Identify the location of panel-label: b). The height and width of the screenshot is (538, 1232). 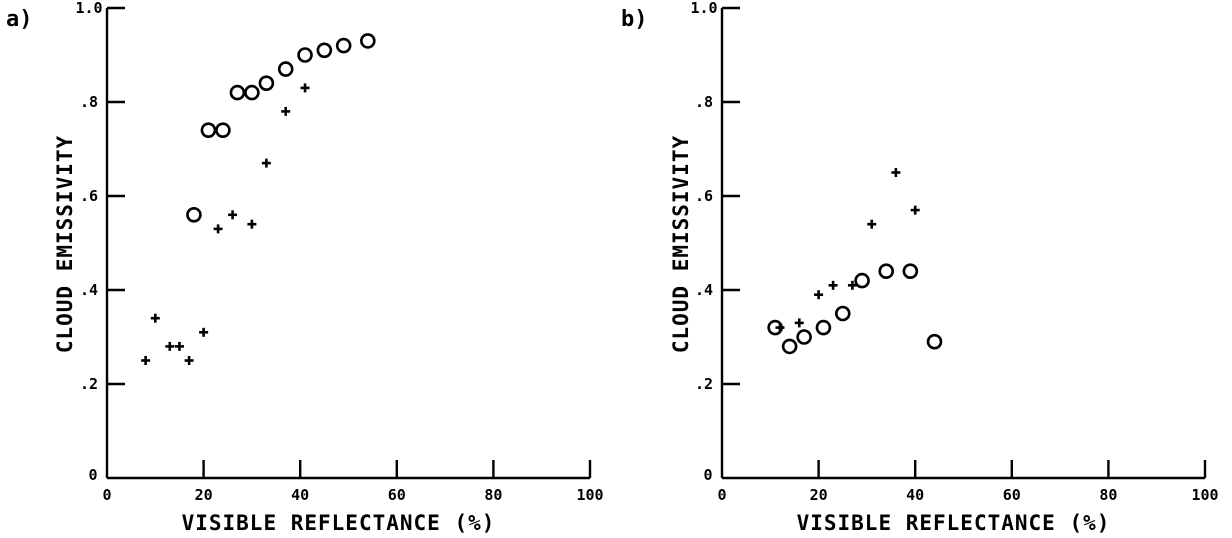
(634, 19).